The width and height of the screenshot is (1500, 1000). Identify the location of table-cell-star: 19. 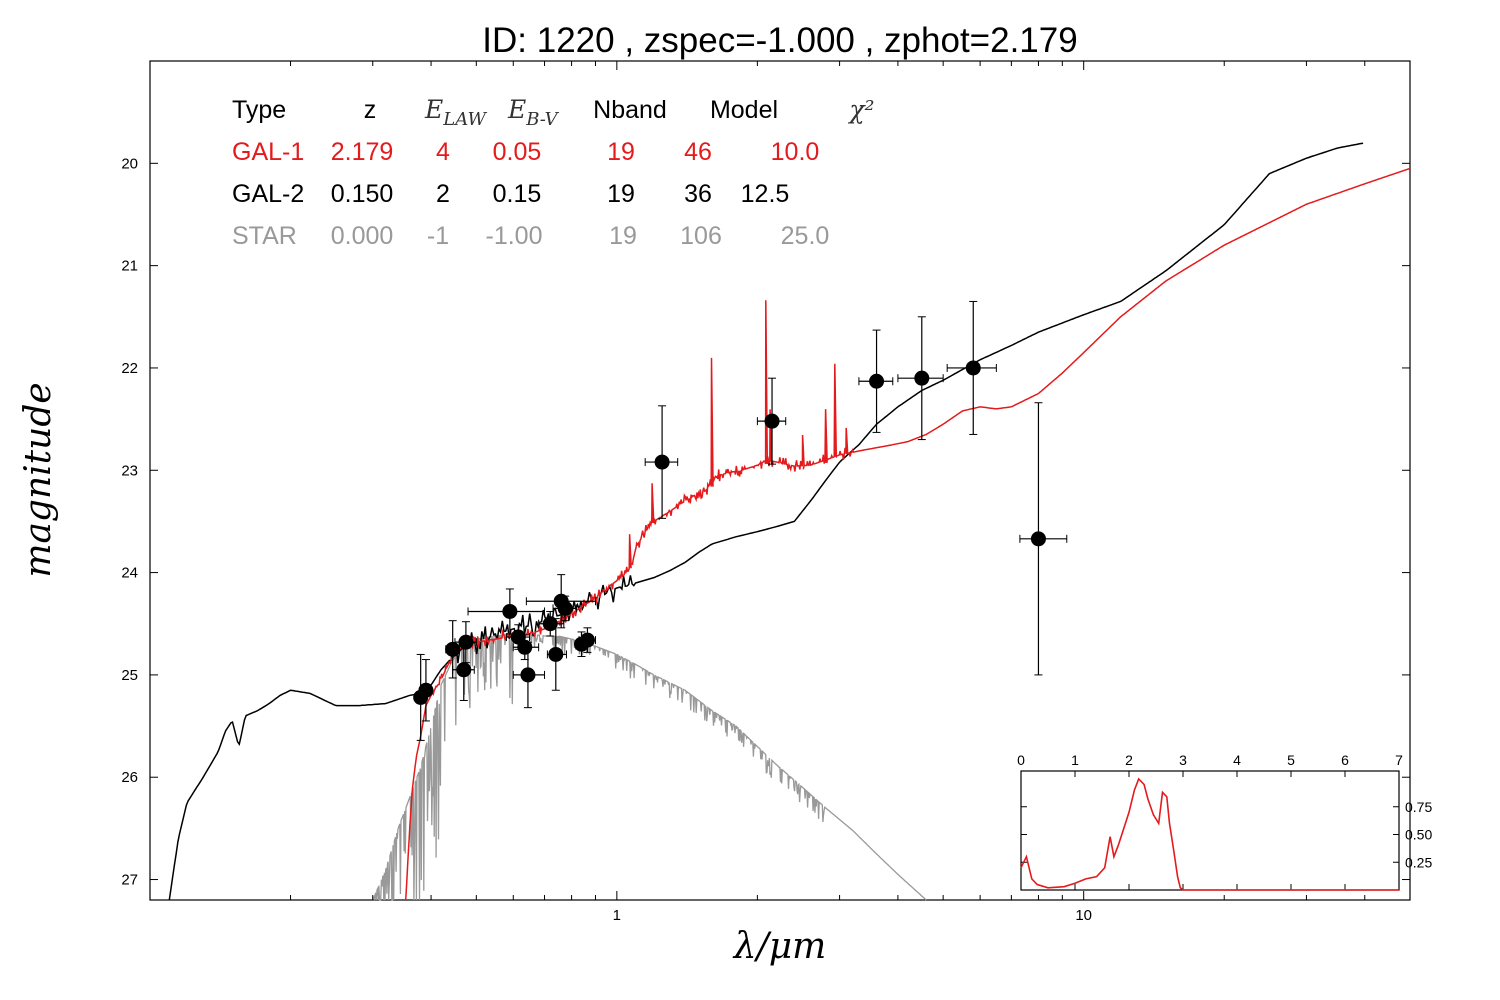
(623, 236).